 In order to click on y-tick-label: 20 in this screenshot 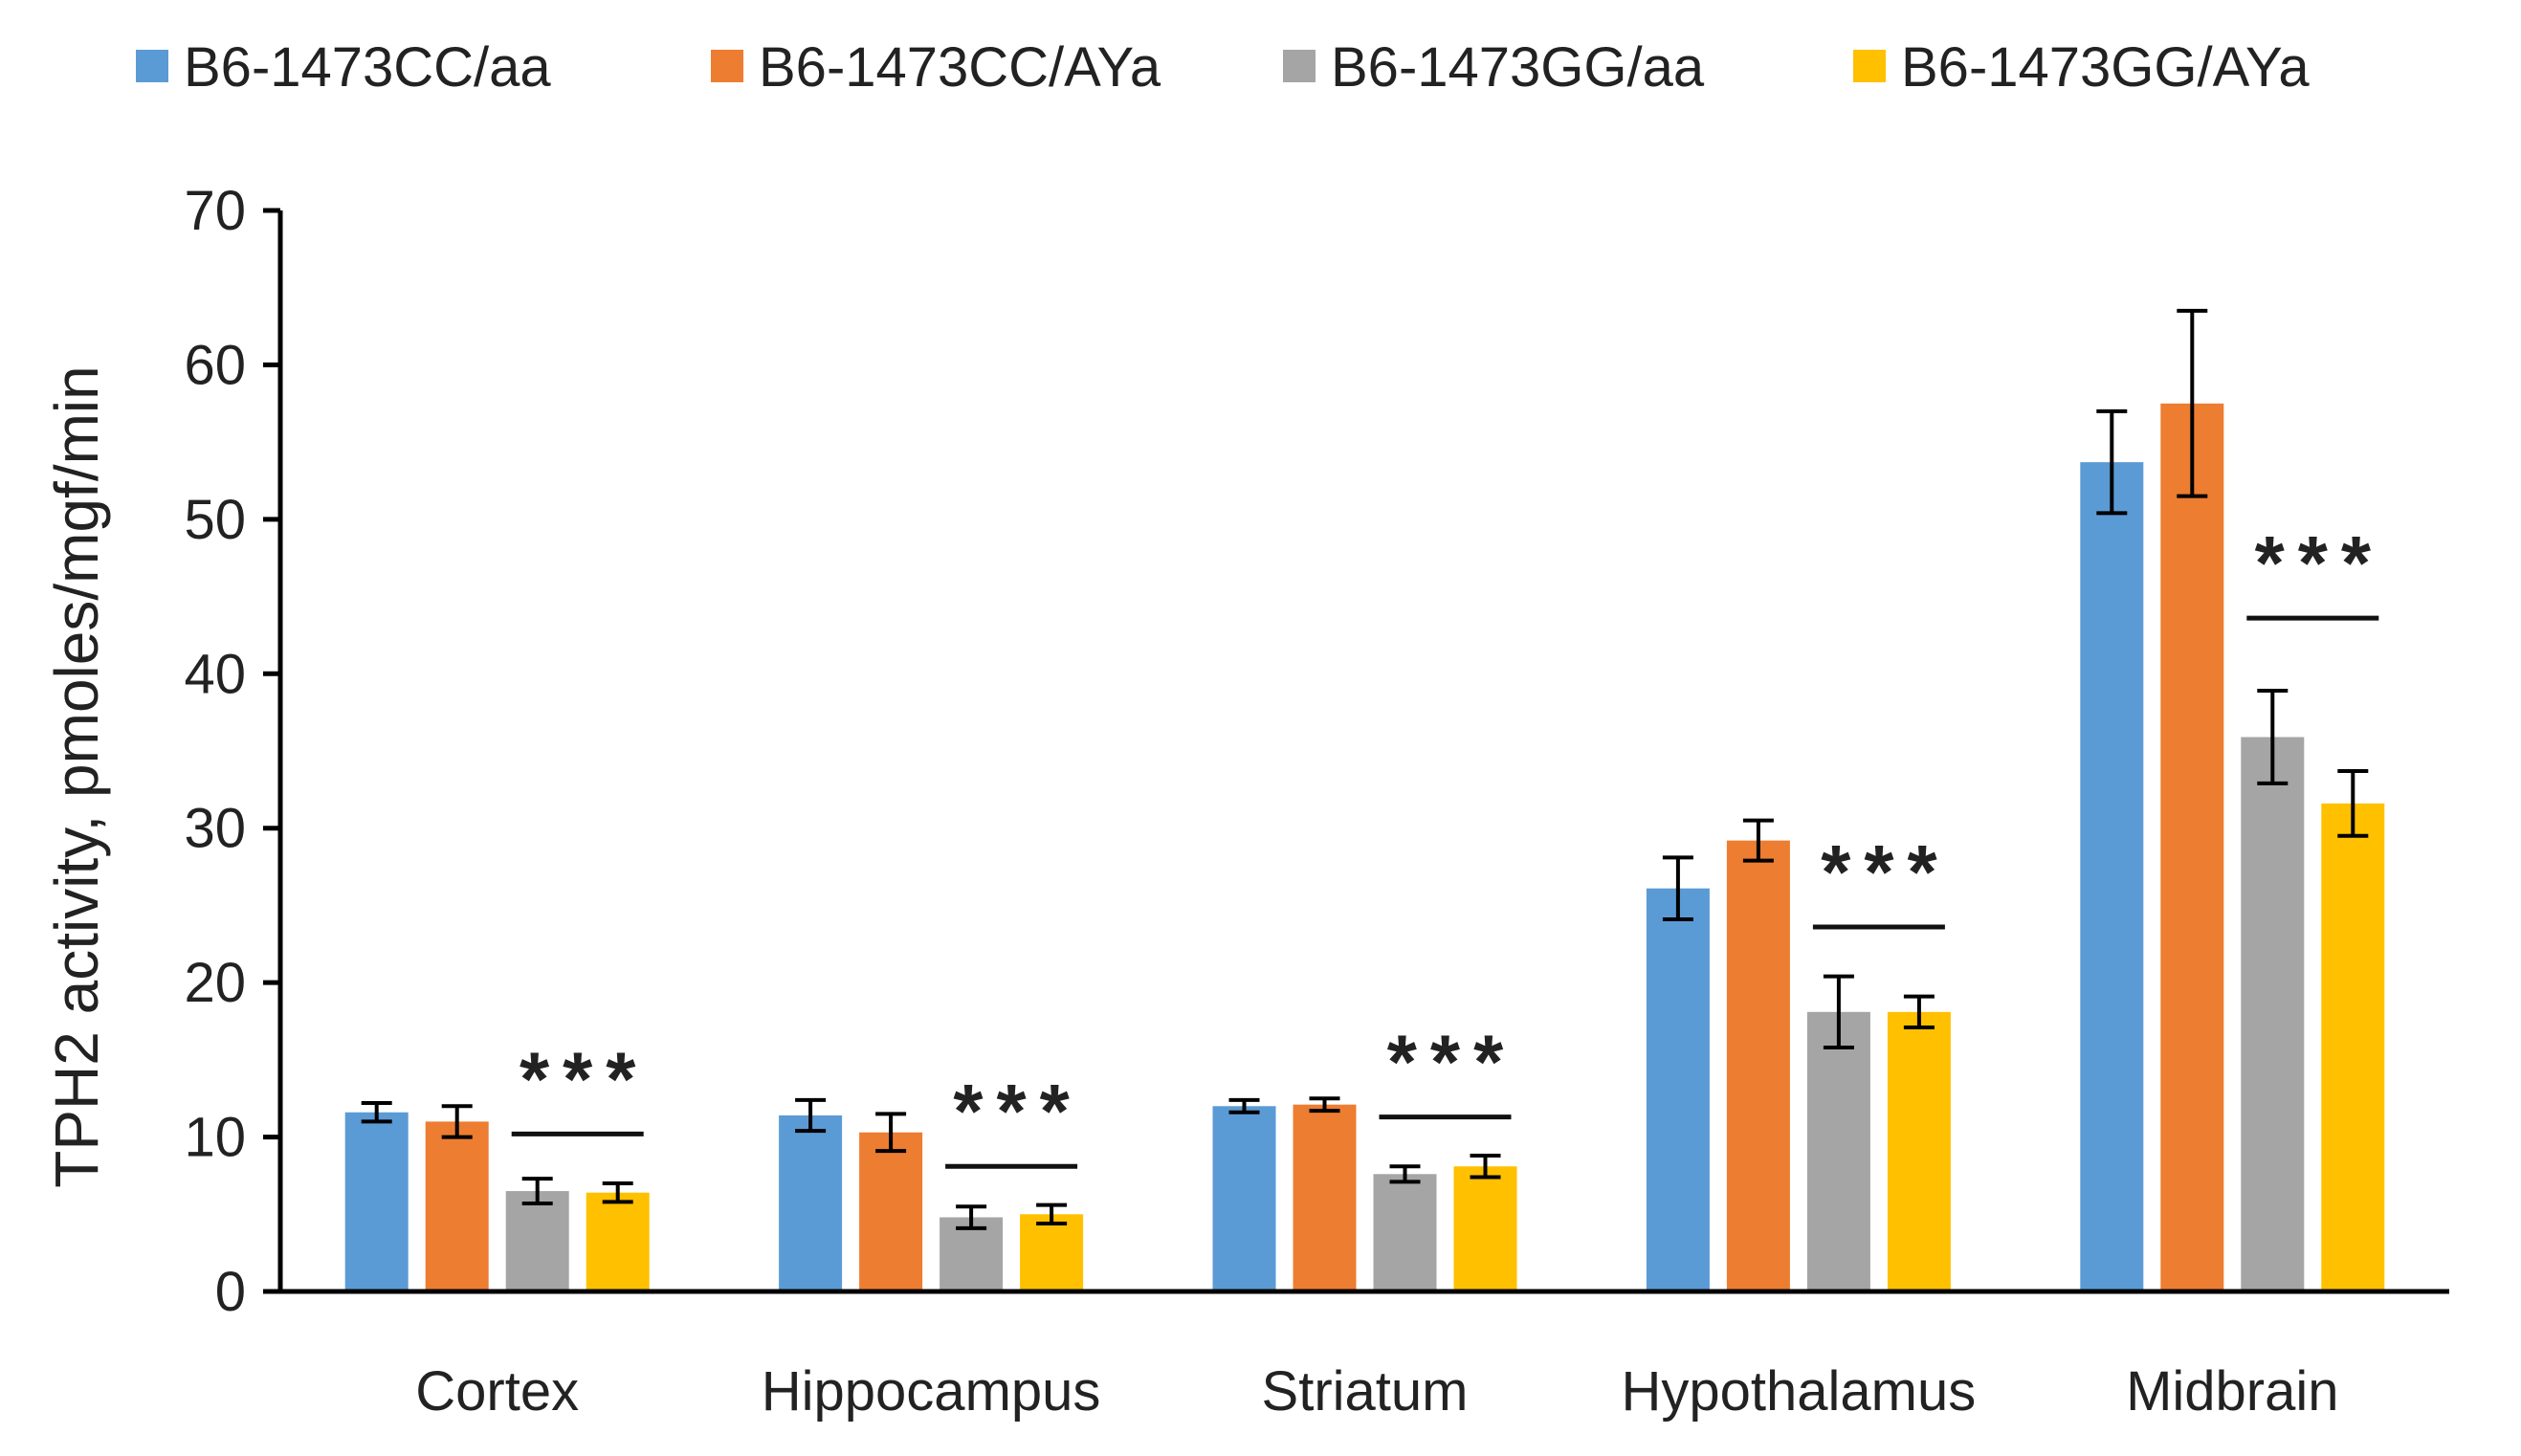, I will do `click(215, 983)`.